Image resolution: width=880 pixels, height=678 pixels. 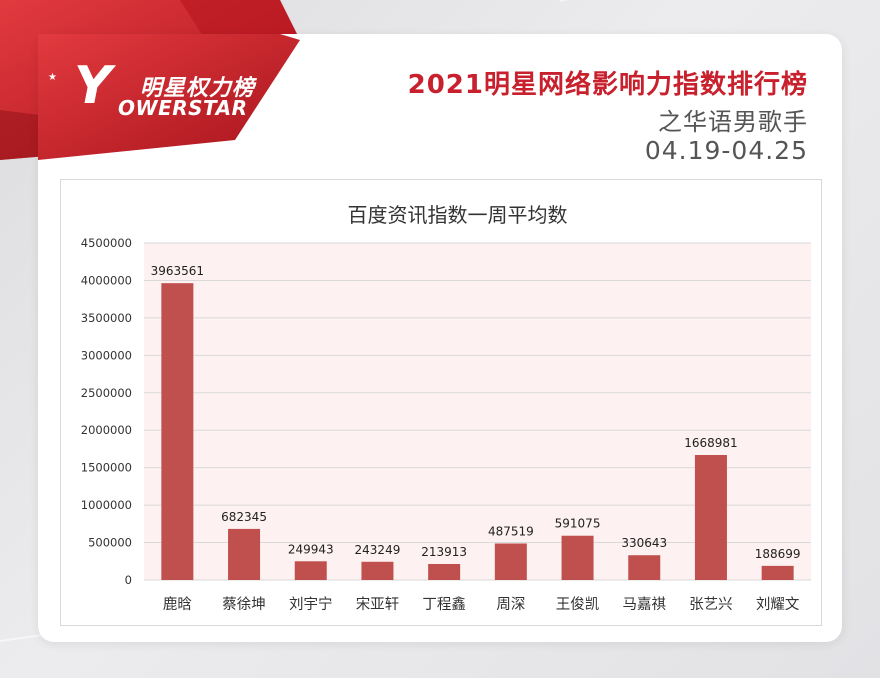 I want to click on data-label: 487519, so click(x=511, y=531).